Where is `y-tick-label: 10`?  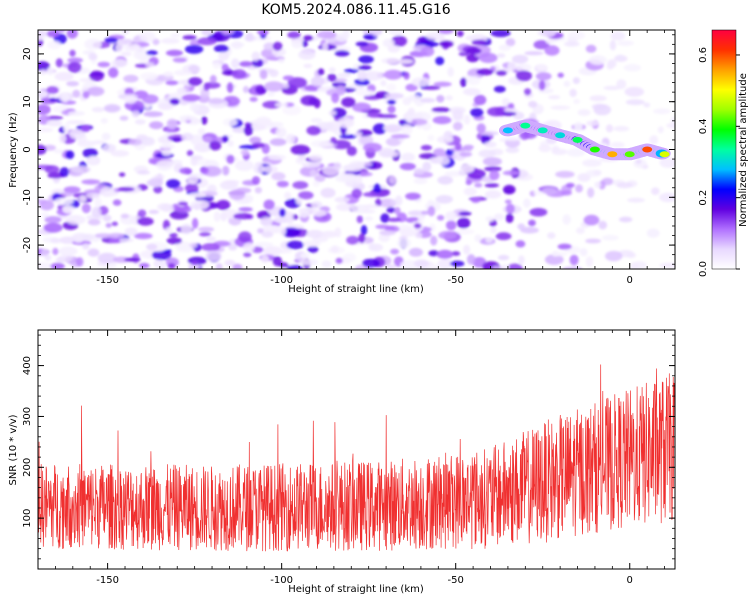 y-tick-label: 10 is located at coordinates (27, 101).